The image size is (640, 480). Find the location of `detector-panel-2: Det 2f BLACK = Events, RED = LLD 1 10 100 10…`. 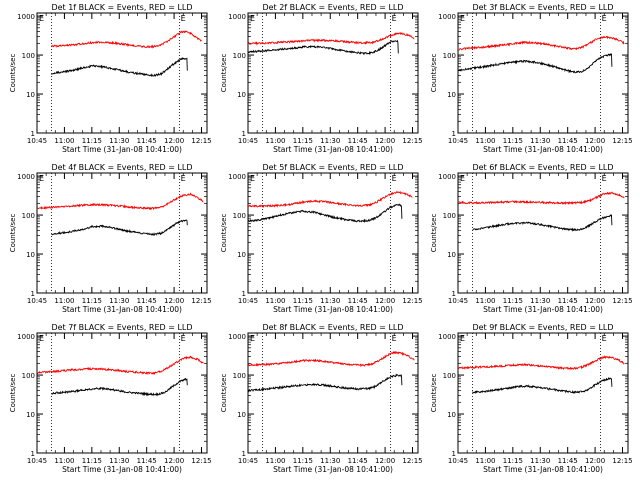

detector-panel-2: Det 2f BLACK = Events, RED = LLD 1 10 100 10… is located at coordinates (321, 78).